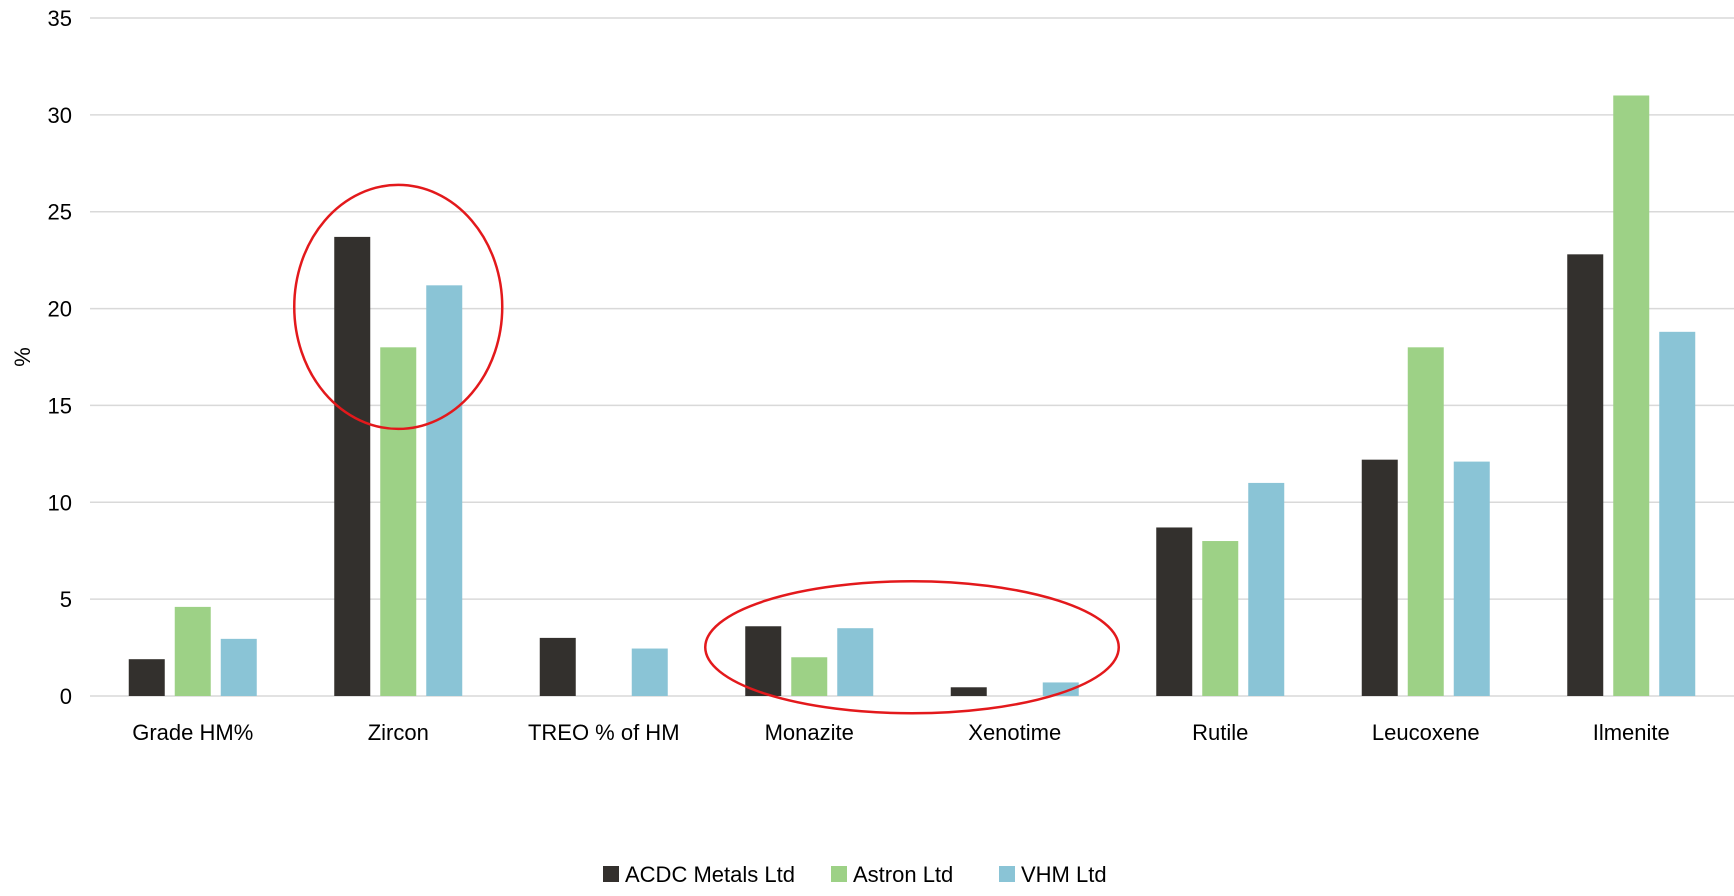 This screenshot has height=896, width=1734. What do you see at coordinates (1426, 732) in the screenshot?
I see `x-tick-label: Leucoxene` at bounding box center [1426, 732].